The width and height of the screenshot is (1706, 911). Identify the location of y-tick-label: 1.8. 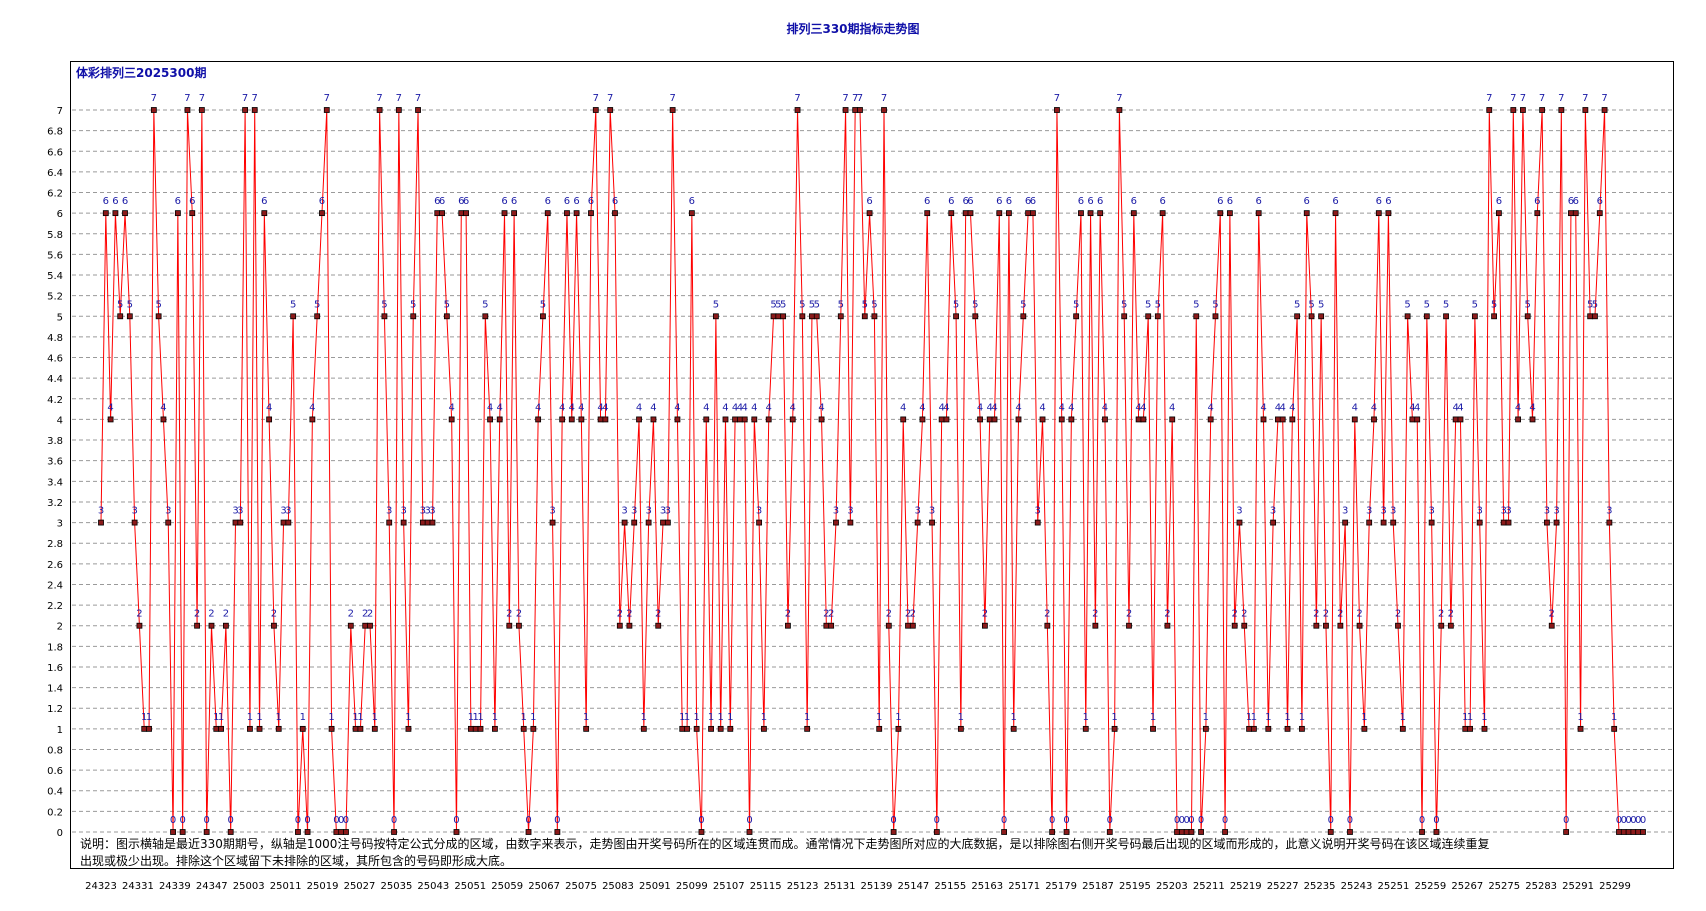
(55, 647).